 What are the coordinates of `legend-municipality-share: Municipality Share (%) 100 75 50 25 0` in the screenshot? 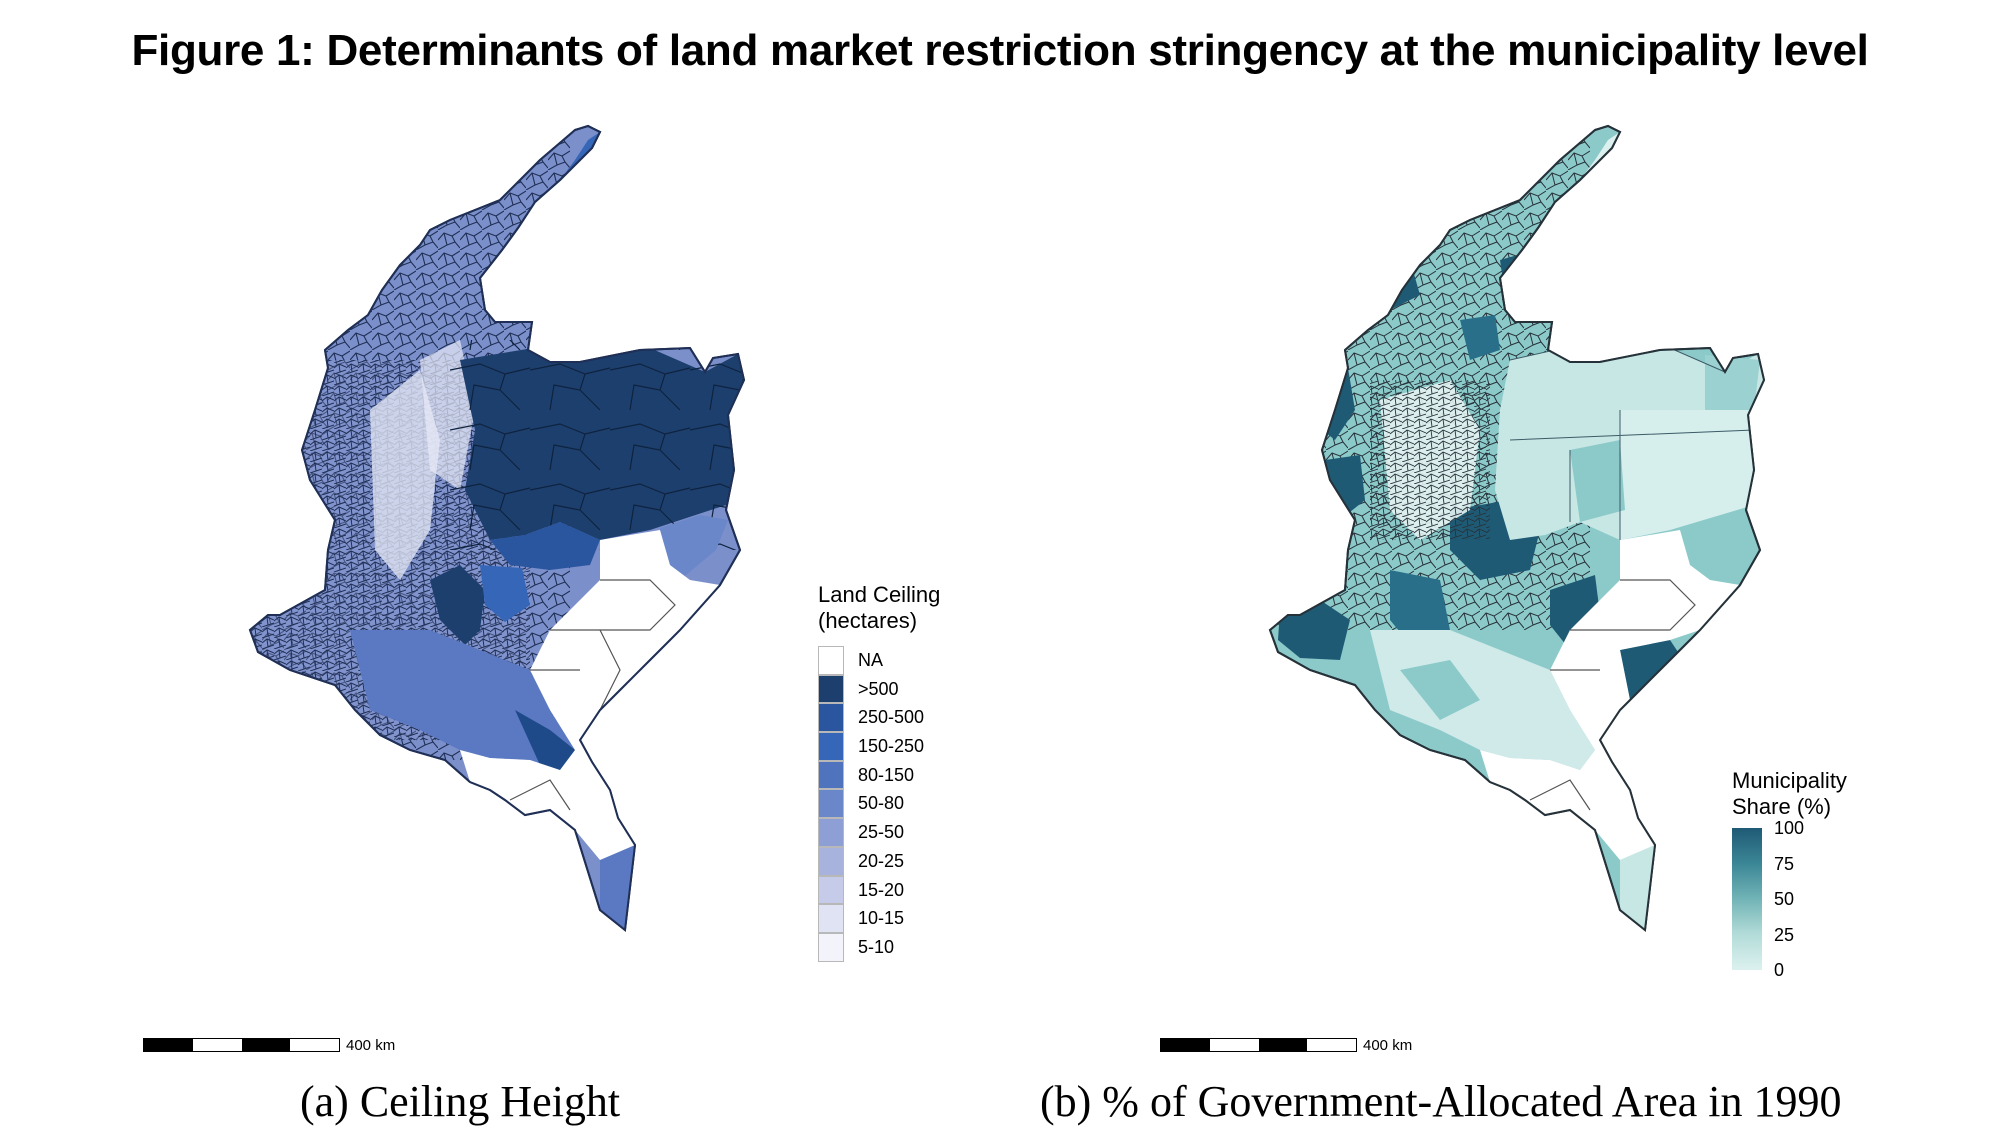 It's located at (1789, 874).